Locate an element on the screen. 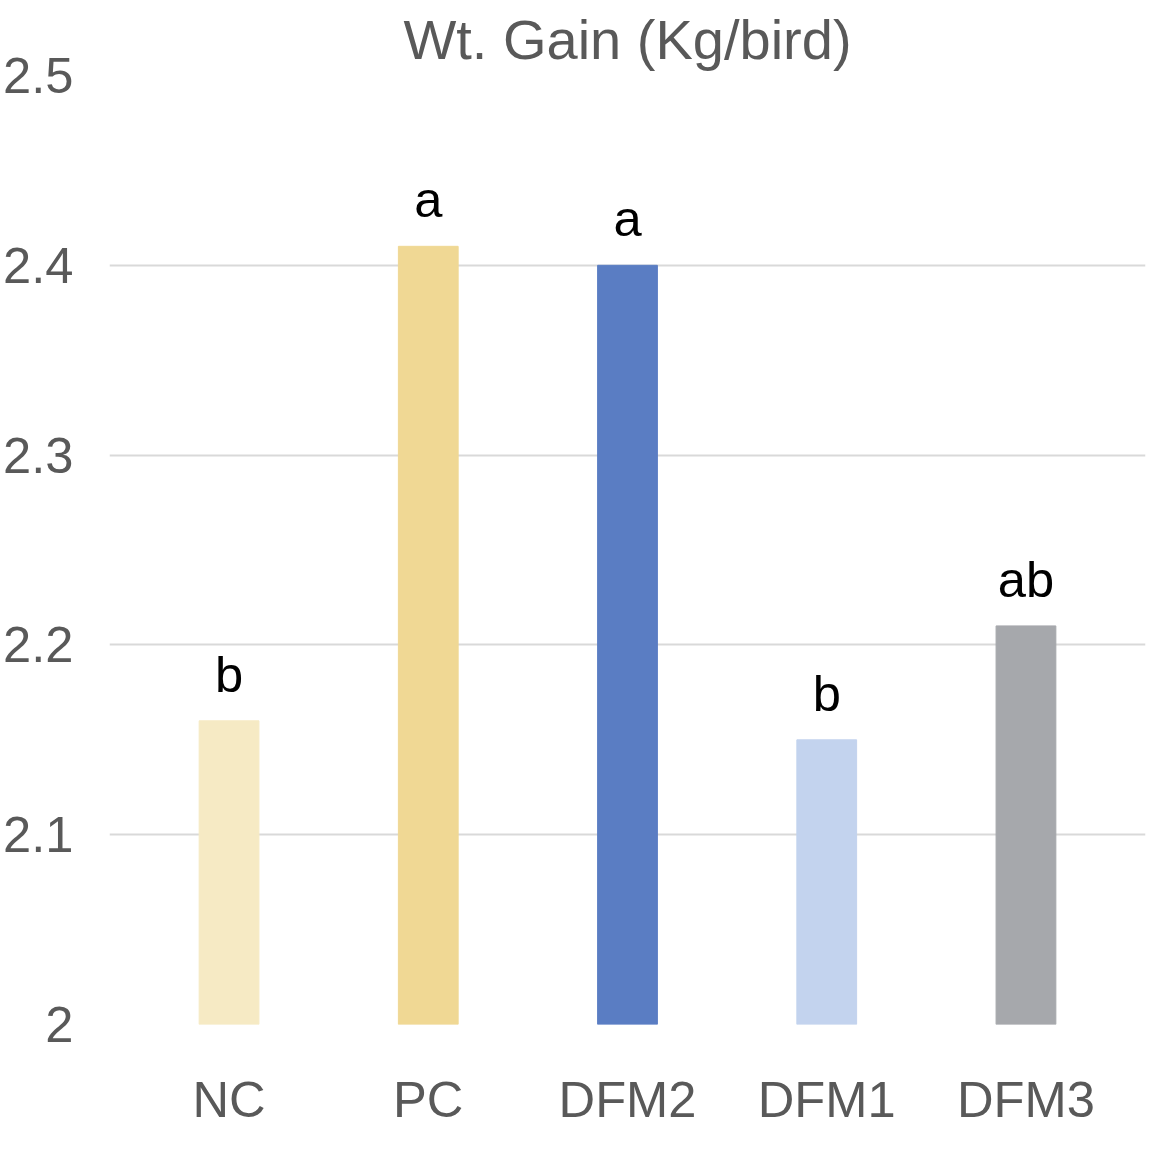  y-tick-label: 2.1 is located at coordinates (38, 835).